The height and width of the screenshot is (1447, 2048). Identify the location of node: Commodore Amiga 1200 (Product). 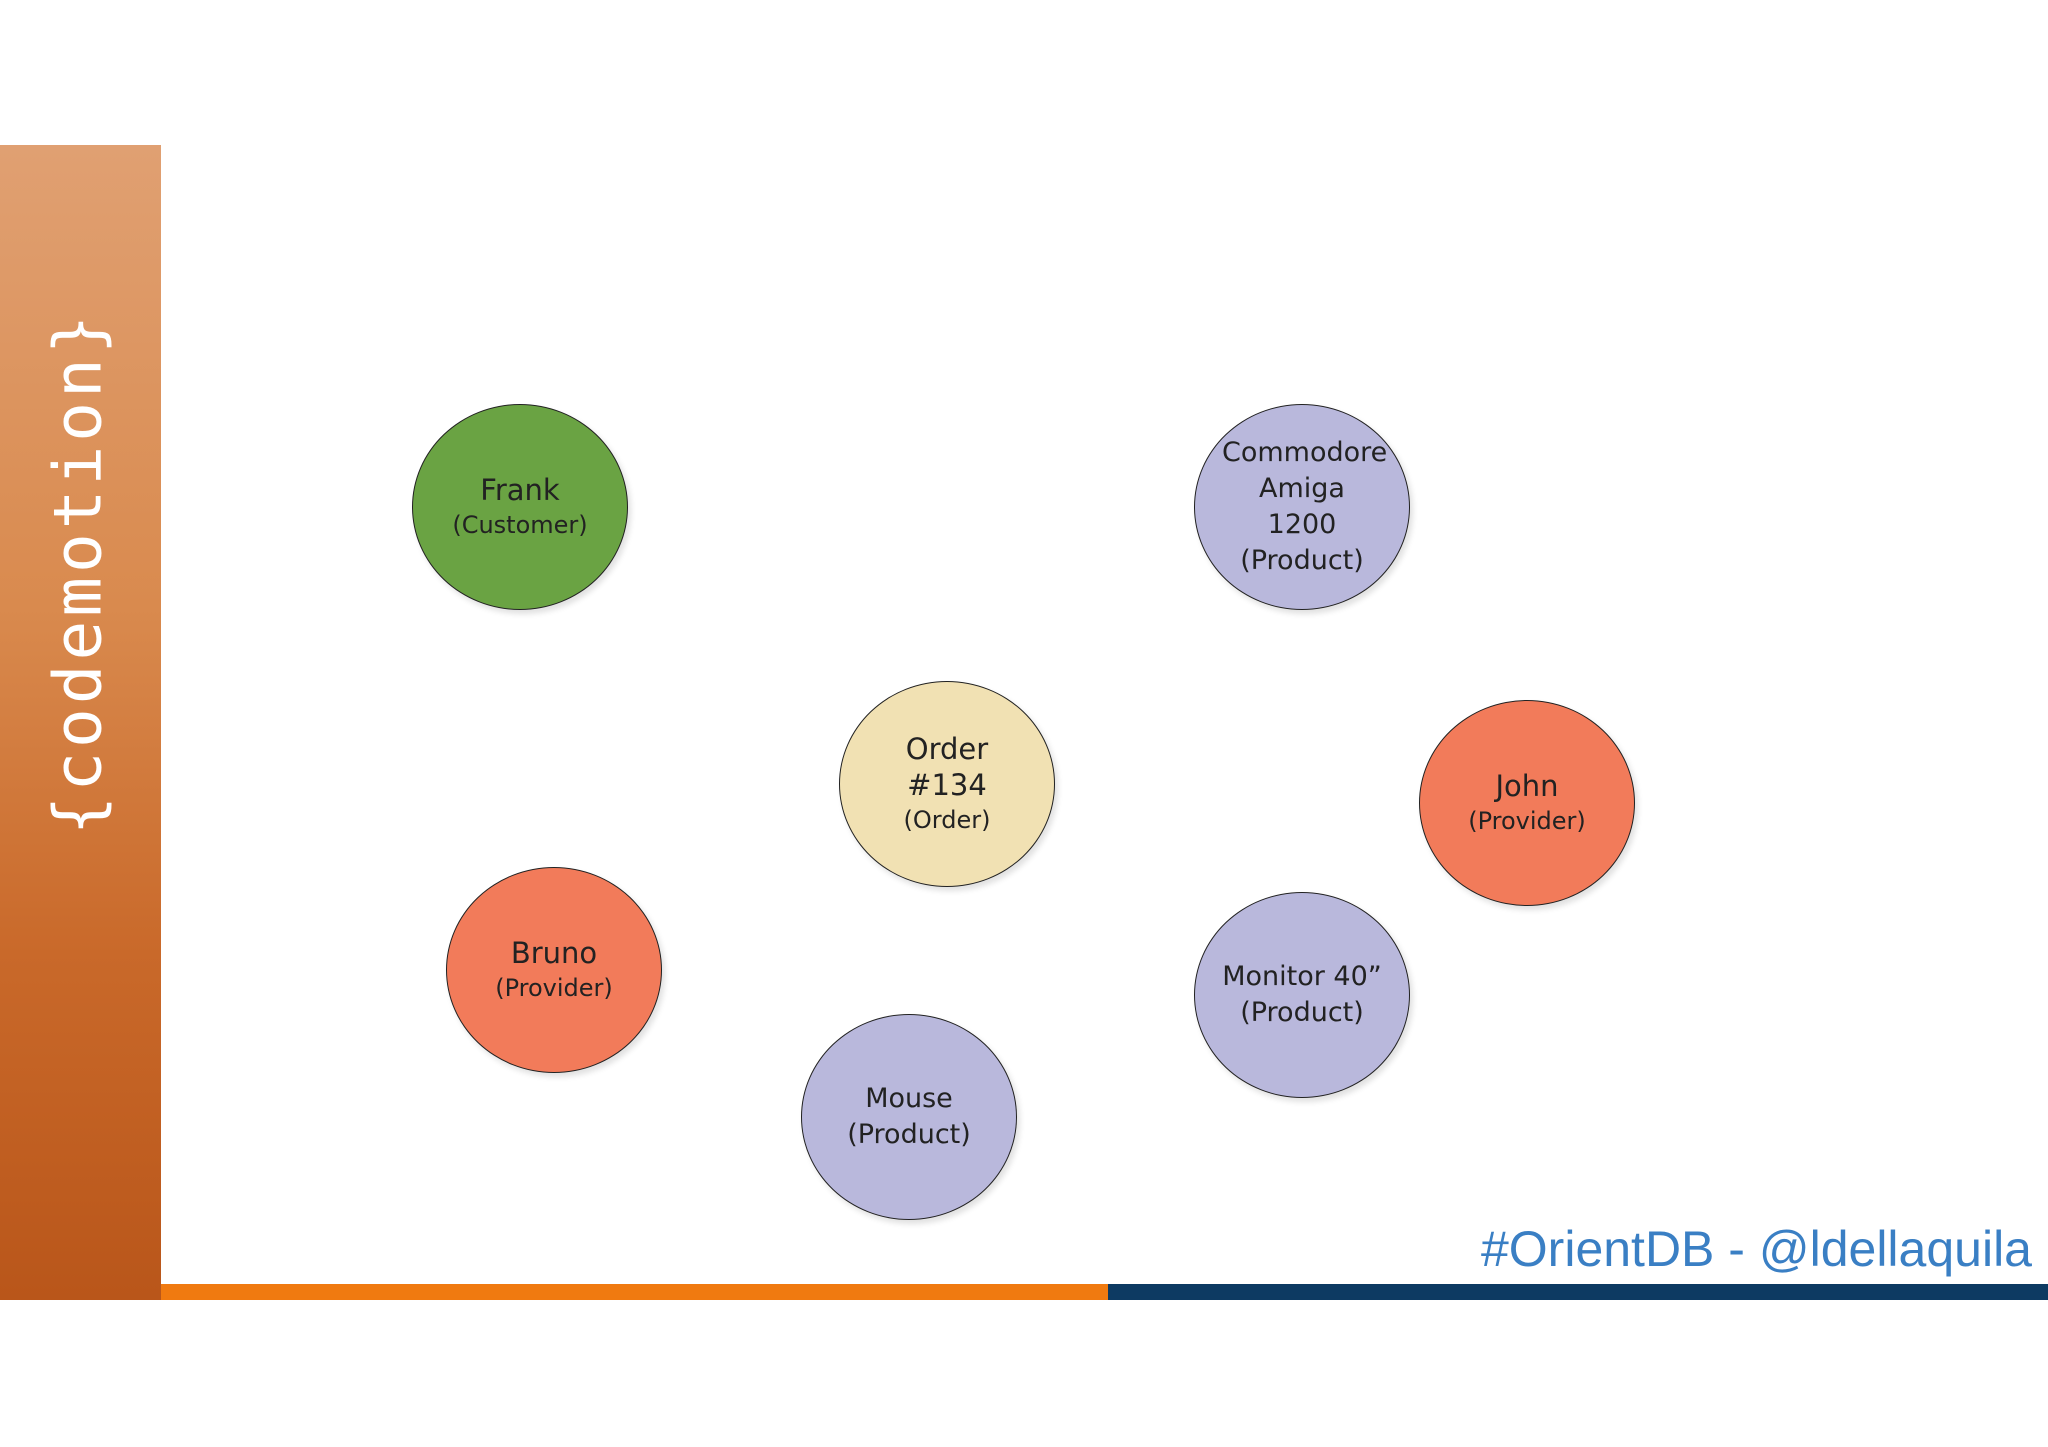
(1302, 507).